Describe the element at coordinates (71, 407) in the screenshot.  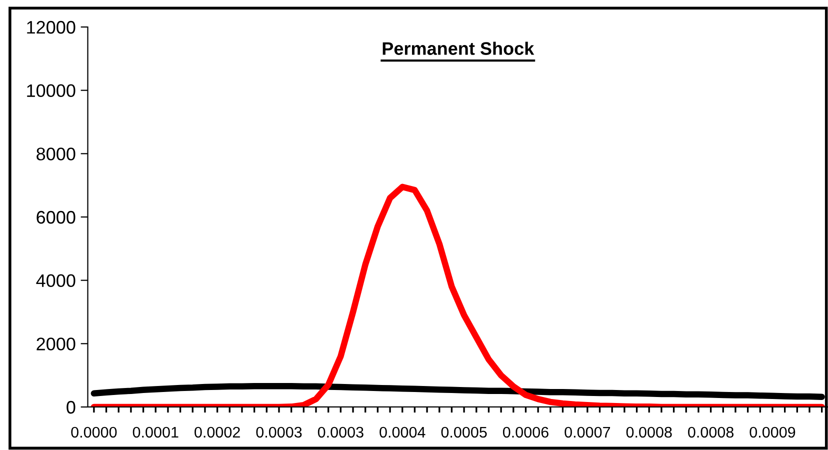
I see `y-tick-label: 0` at that location.